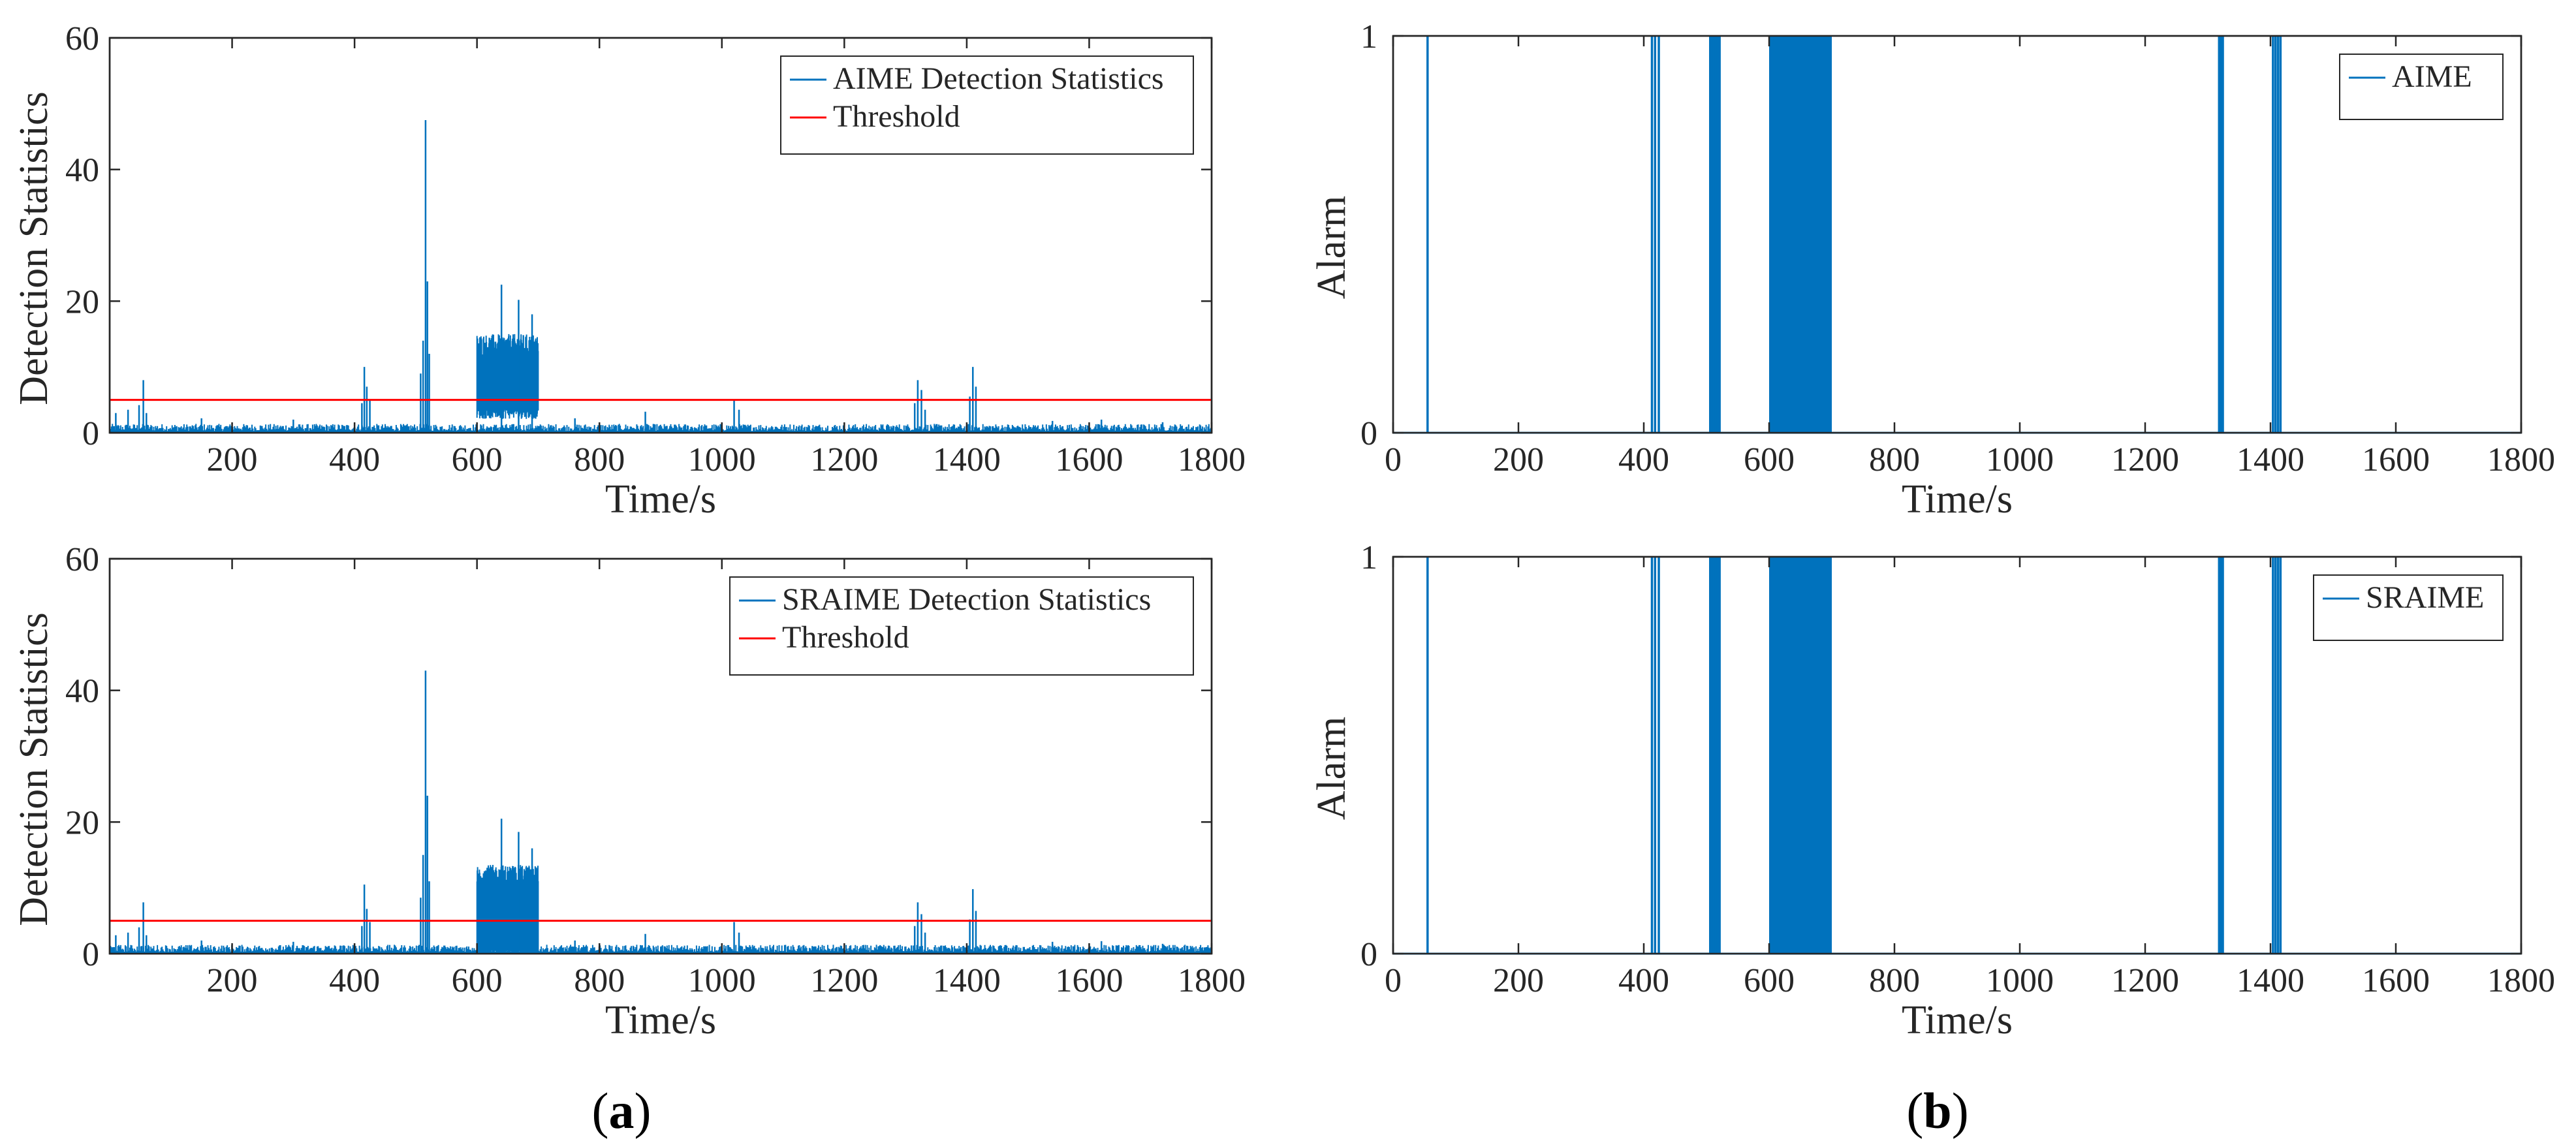 The height and width of the screenshot is (1141, 2576). What do you see at coordinates (966, 599) in the screenshot?
I see `legend-entry: SRAIME Detection Statistics` at bounding box center [966, 599].